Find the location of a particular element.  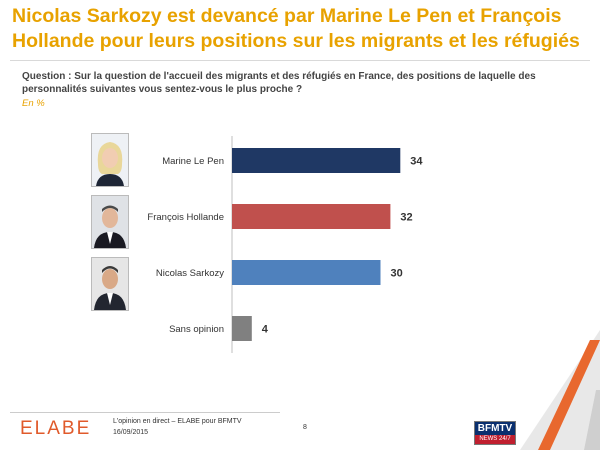

portrait-le-pen-image is located at coordinates (110, 160).